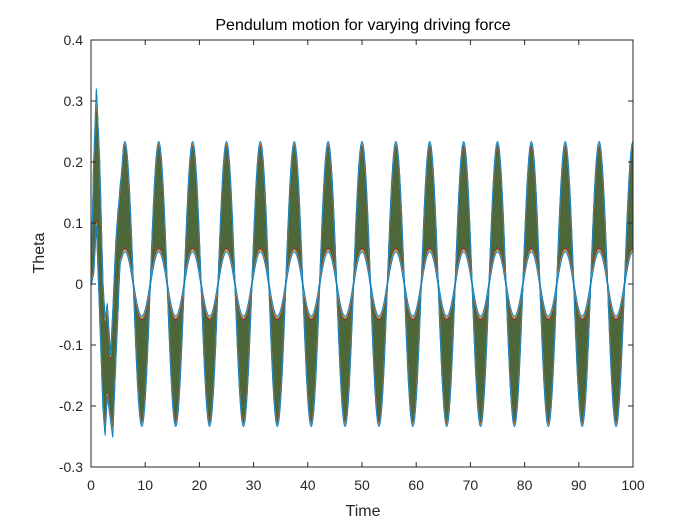  I want to click on x-tick-label: 100, so click(633, 485).